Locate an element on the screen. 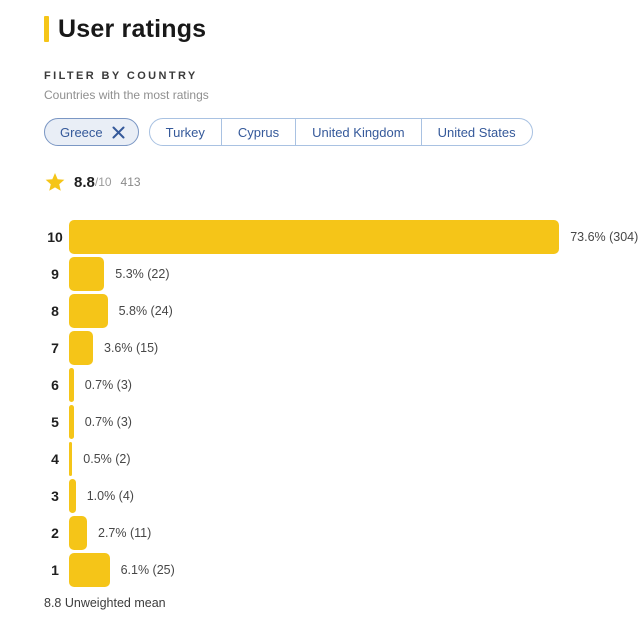  rating-percentage-label: 73.6% (304) is located at coordinates (604, 236).